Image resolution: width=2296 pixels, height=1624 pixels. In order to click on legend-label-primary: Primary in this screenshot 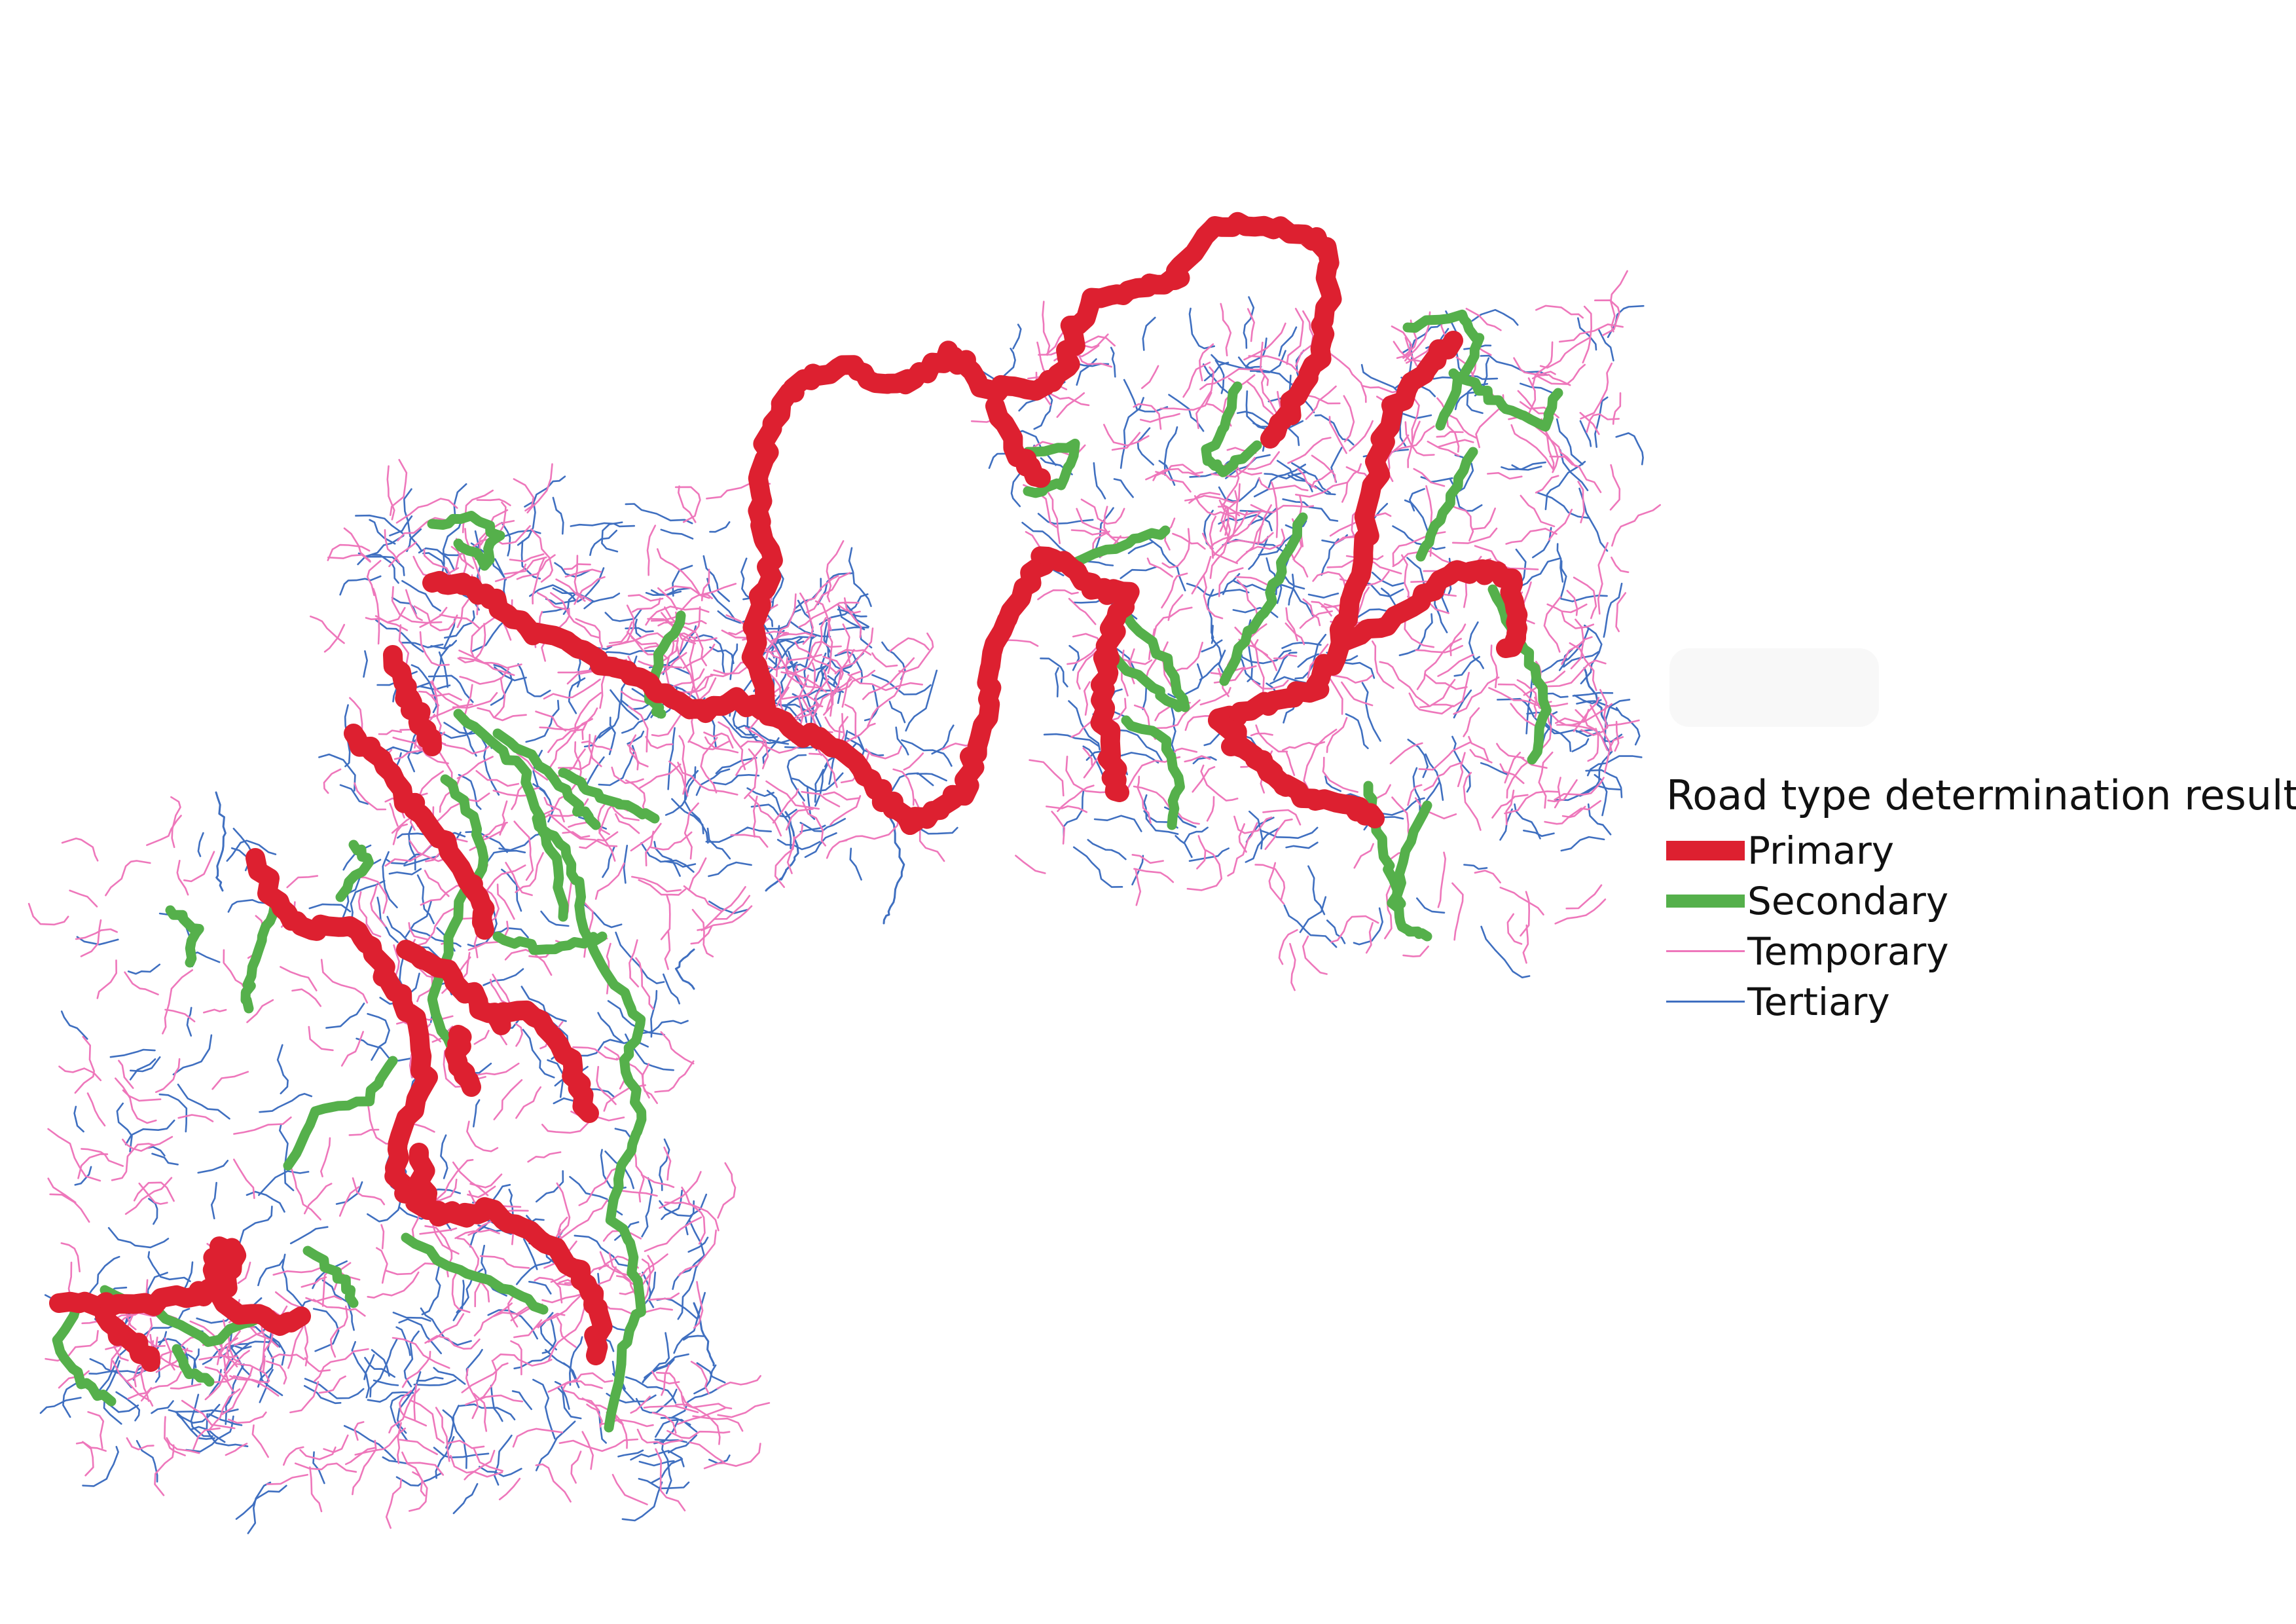, I will do `click(1821, 850)`.